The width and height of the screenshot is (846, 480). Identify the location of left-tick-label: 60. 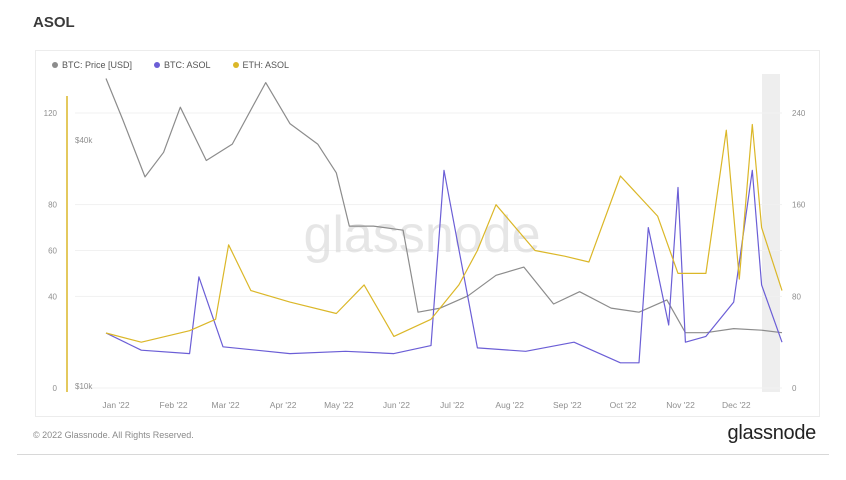
(52, 251).